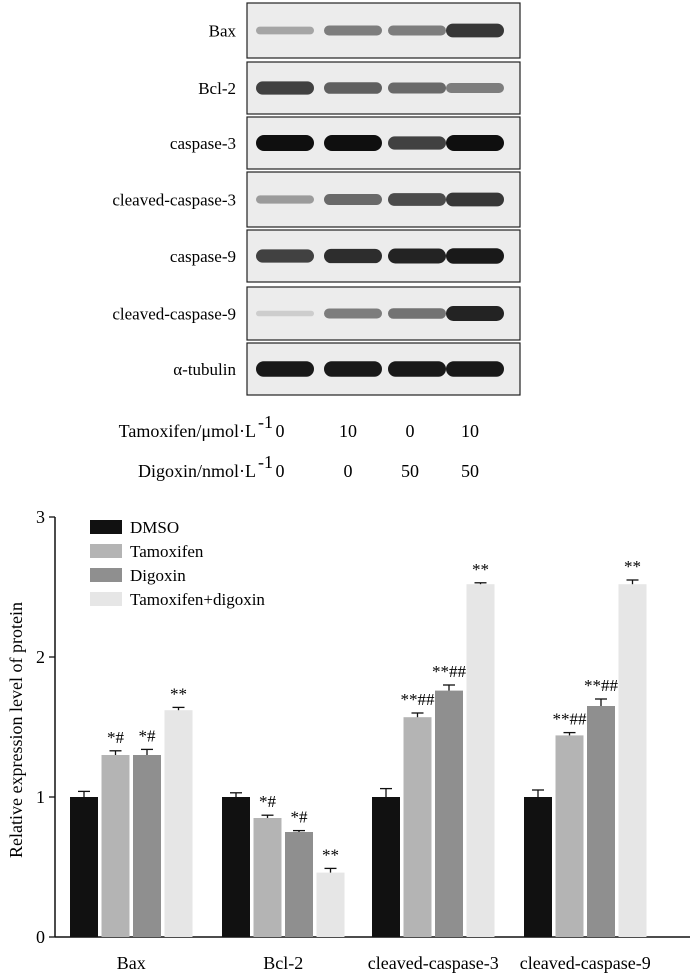 The height and width of the screenshot is (978, 700). I want to click on blot-row-caspase-9: caspase-9, so click(345, 256).